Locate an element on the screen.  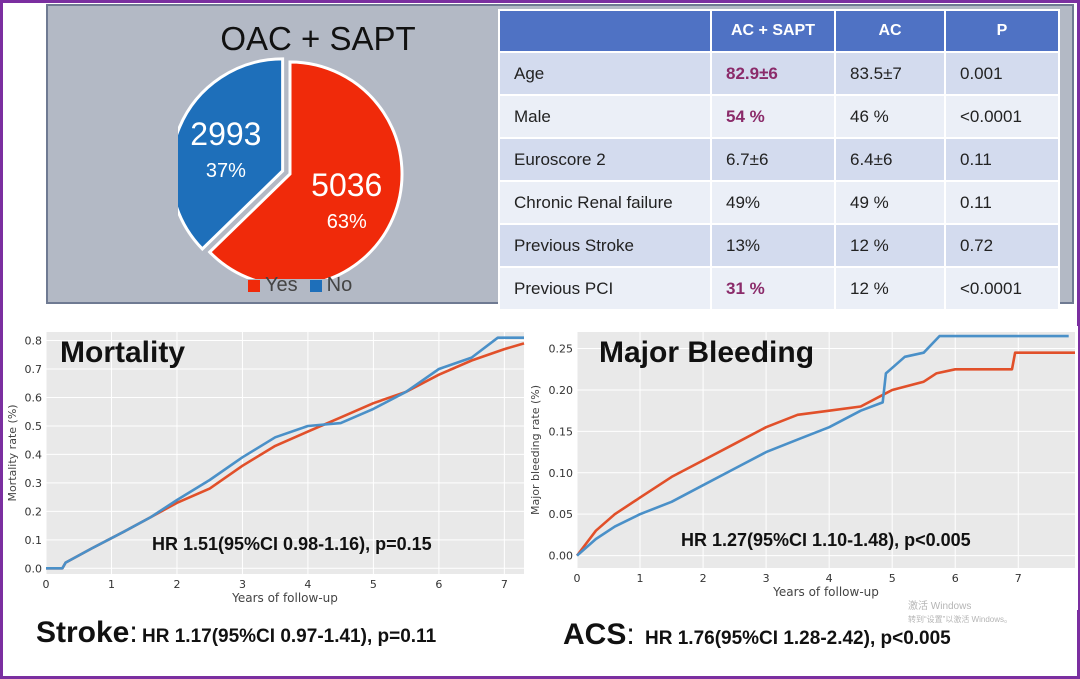
stroke-label-text: Stroke is located at coordinates (83, 632).